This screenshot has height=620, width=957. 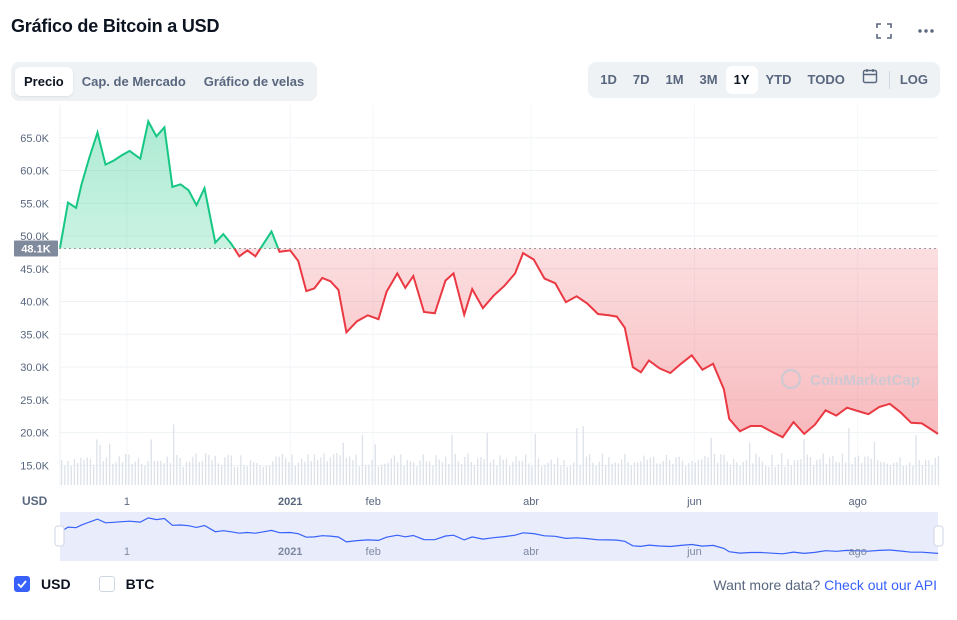 What do you see at coordinates (169, 183) in the screenshot?
I see `price-line-up` at bounding box center [169, 183].